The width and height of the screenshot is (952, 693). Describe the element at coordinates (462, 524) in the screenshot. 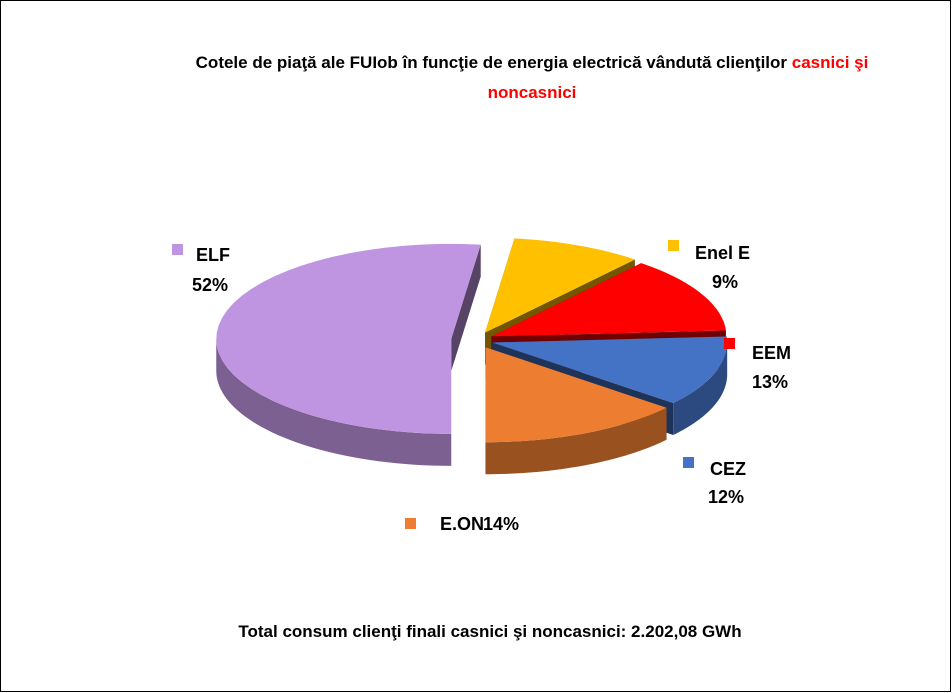

I see `slice-name: E.ON` at that location.